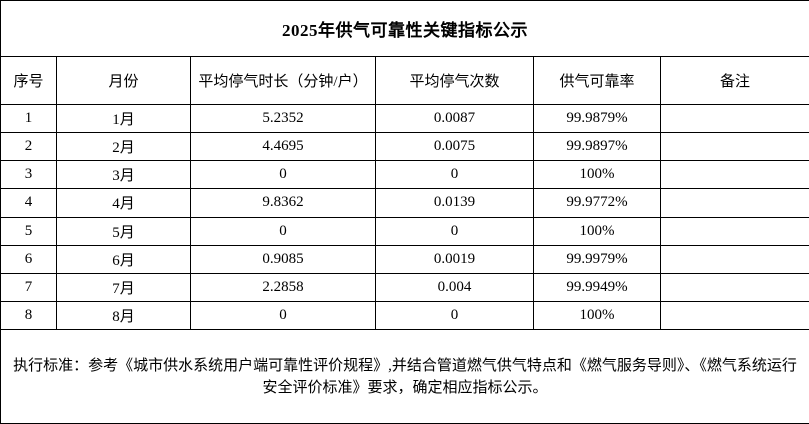  I want to click on table-cell: 5月, so click(123, 231).